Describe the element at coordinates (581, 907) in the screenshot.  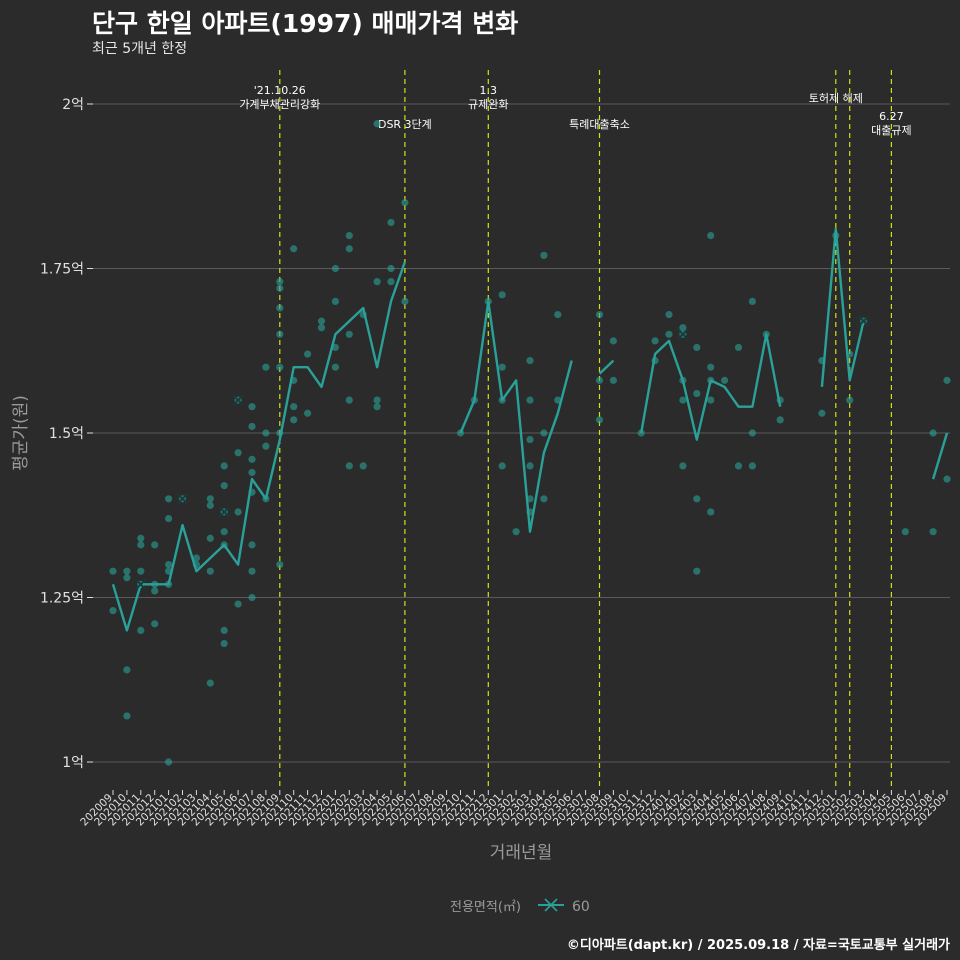
I see `legend-entry-60: 60` at that location.